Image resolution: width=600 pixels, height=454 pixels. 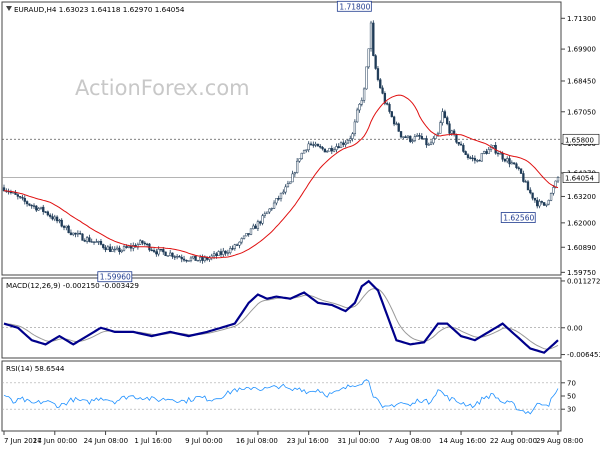 I want to click on x-tick-label: 1 Jul 16:00, so click(x=153, y=441).